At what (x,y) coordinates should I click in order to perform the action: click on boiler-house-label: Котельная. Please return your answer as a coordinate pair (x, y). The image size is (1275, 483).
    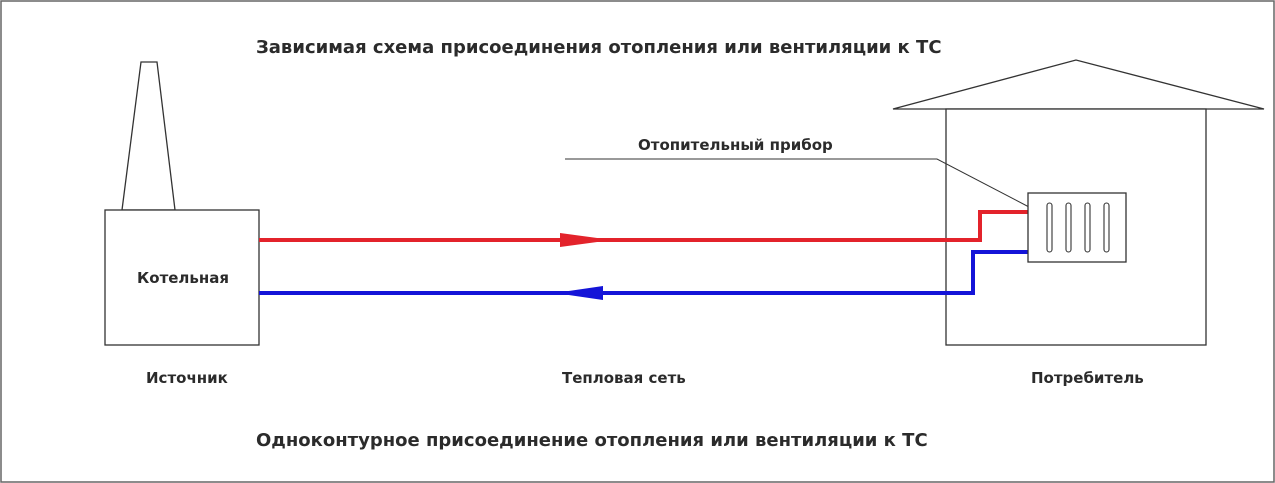
    Looking at the image, I should click on (183, 278).